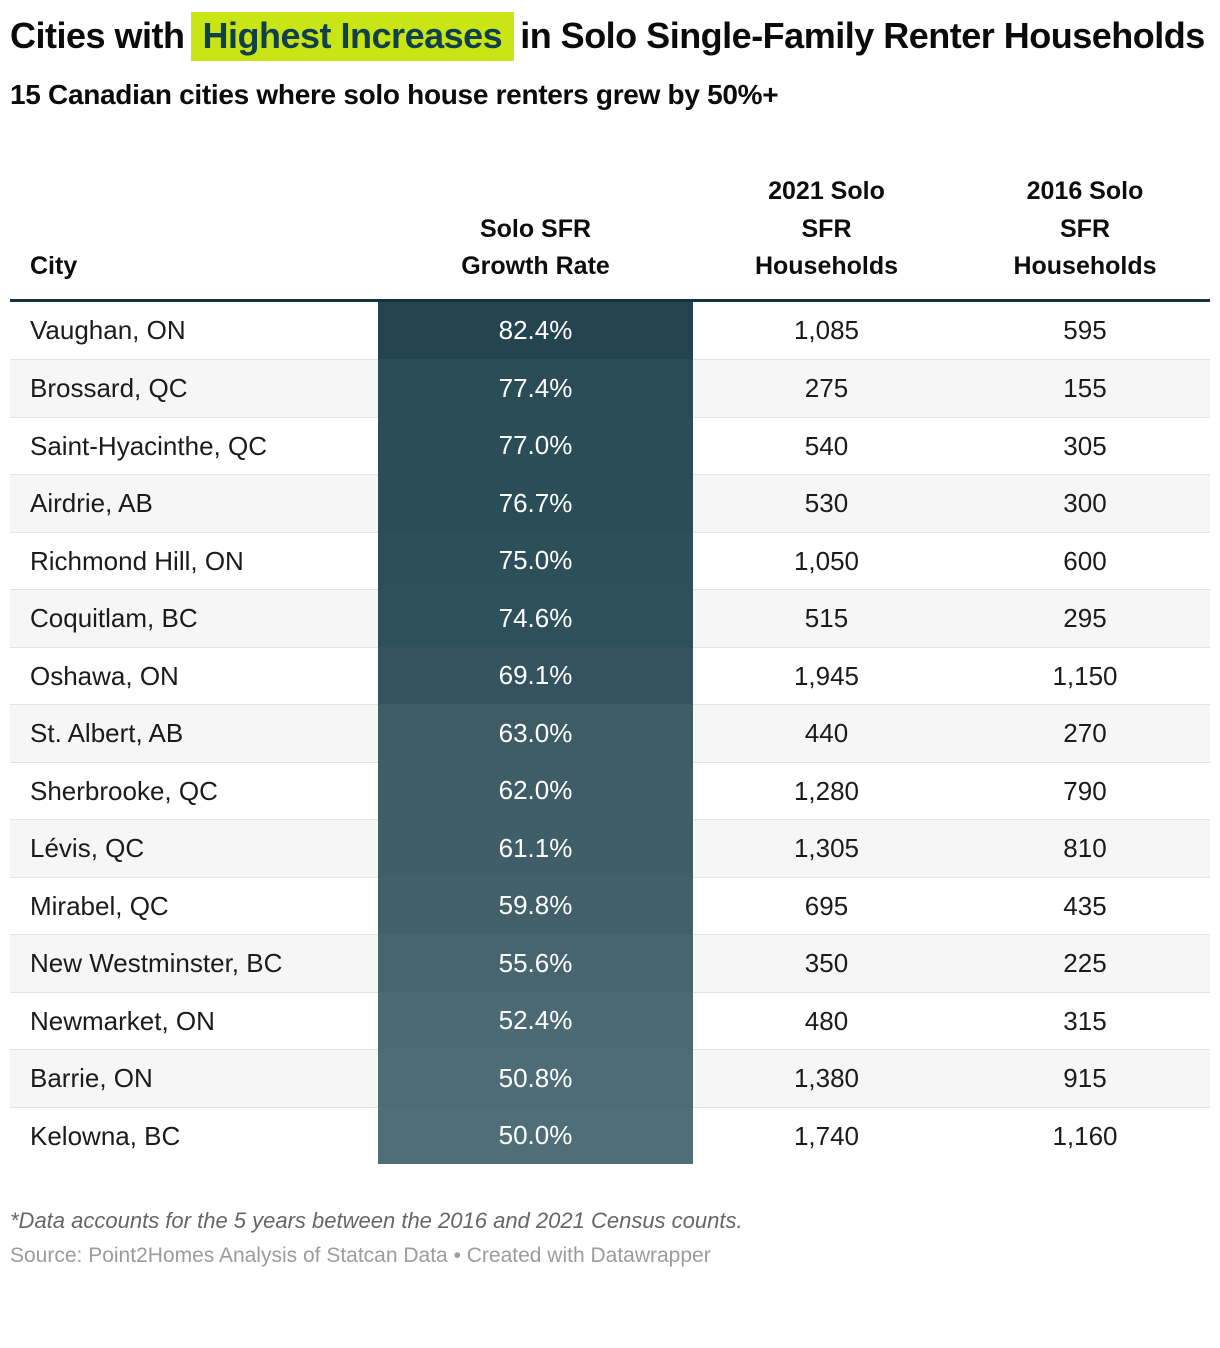  Describe the element at coordinates (535, 618) in the screenshot. I see `growth-rate-cell: 74.6%` at that location.